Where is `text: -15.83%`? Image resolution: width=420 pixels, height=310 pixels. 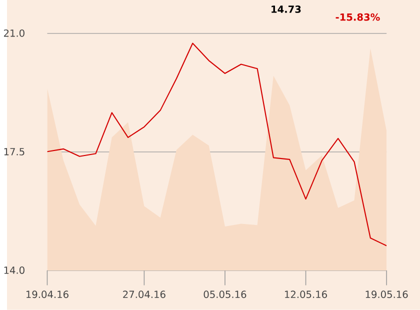
text: -15.83% is located at coordinates (358, 17).